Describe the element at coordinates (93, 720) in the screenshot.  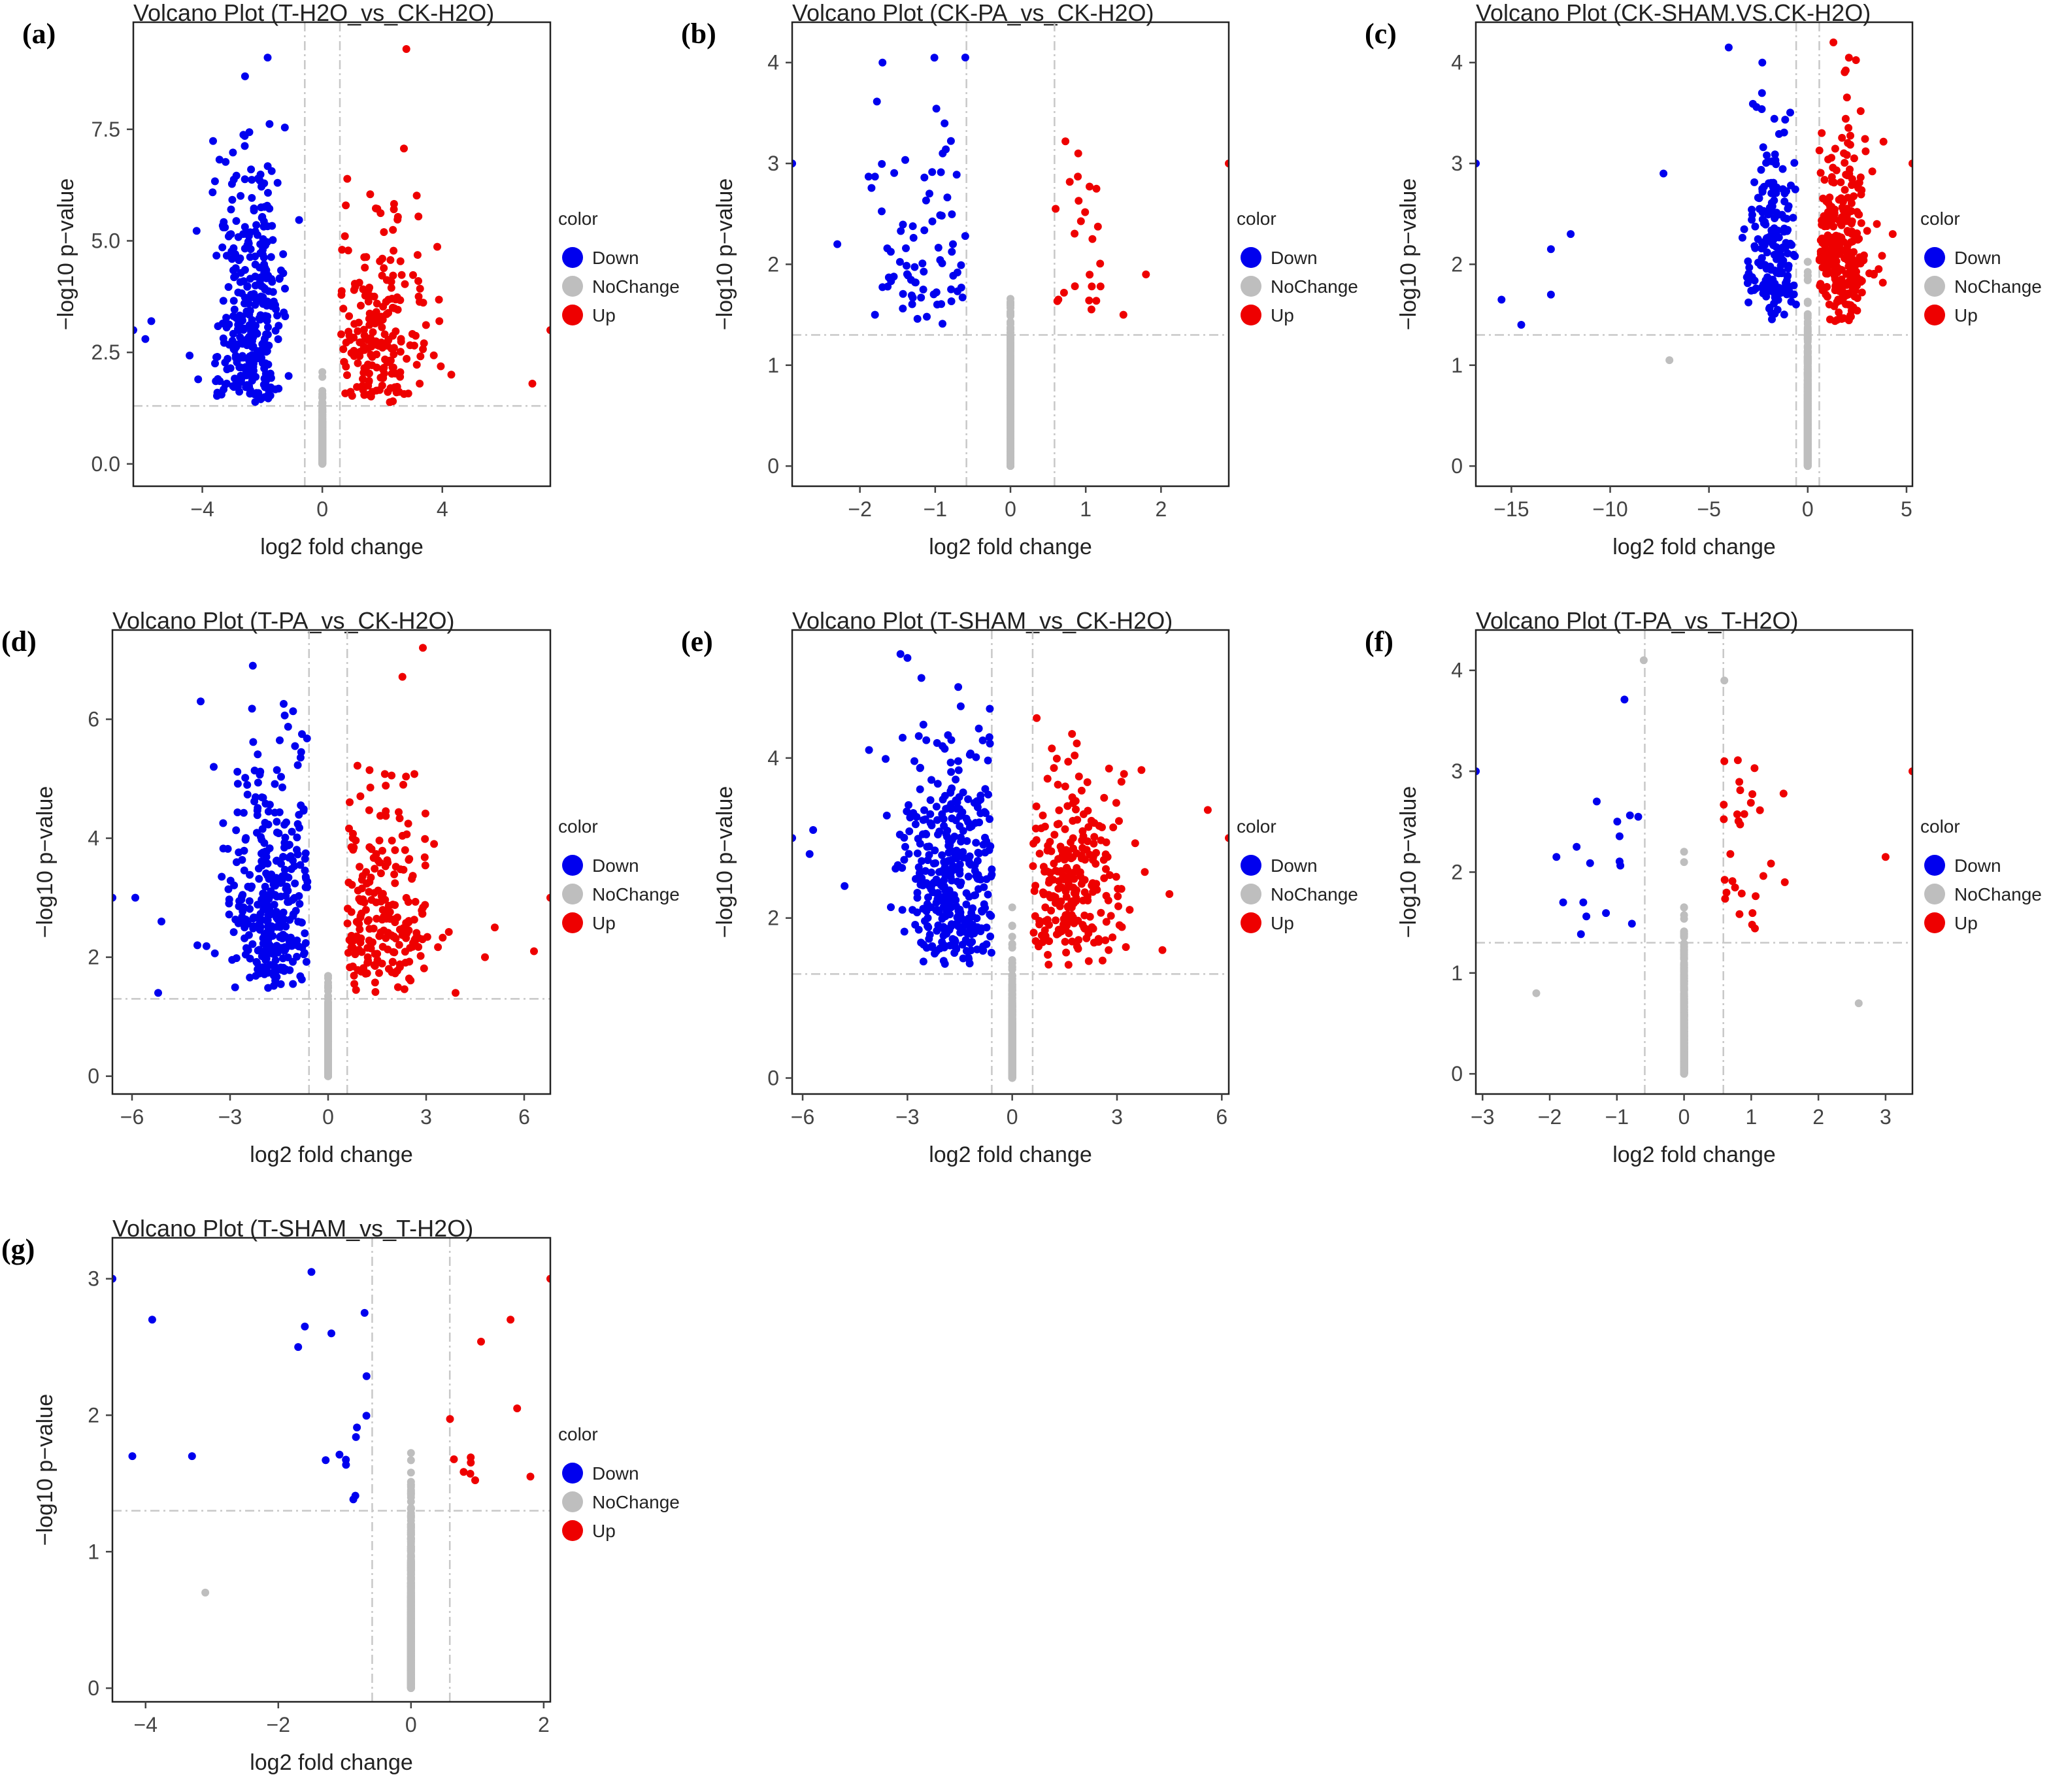
I see `y-tick-label: 6` at that location.